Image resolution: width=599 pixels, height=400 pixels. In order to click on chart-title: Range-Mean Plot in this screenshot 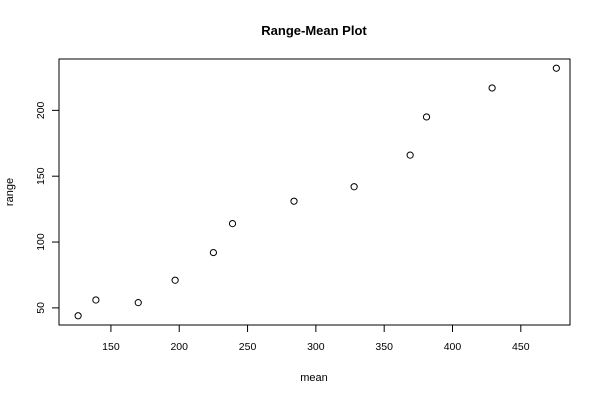, I will do `click(314, 30)`.